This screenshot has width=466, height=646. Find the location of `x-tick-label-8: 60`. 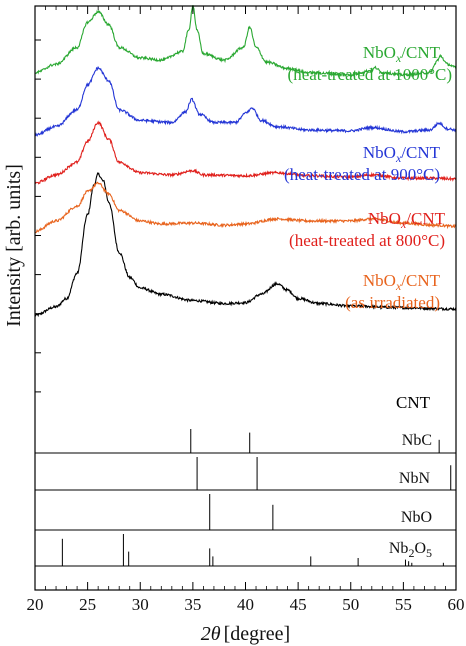

x-tick-label-8: 60 is located at coordinates (456, 604).